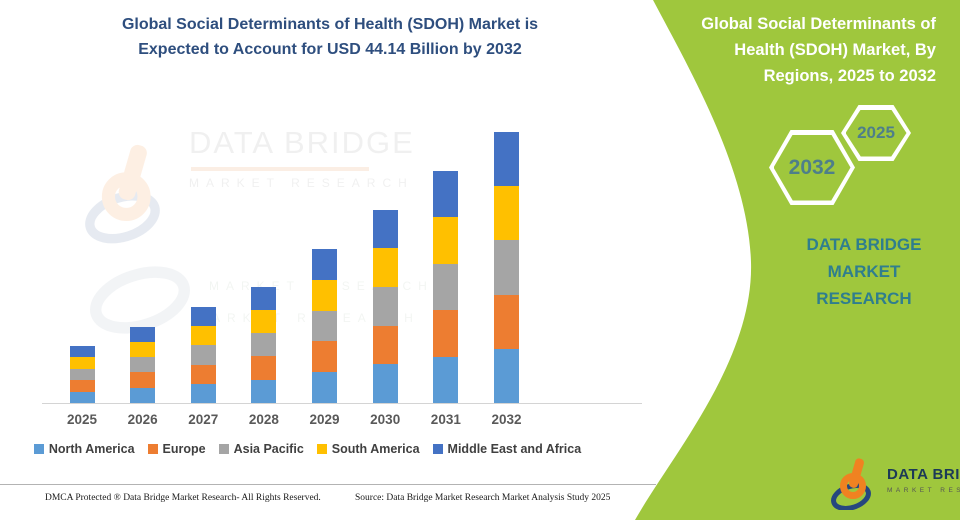 The image size is (960, 520). I want to click on legend-item-europe: Europe, so click(176, 449).